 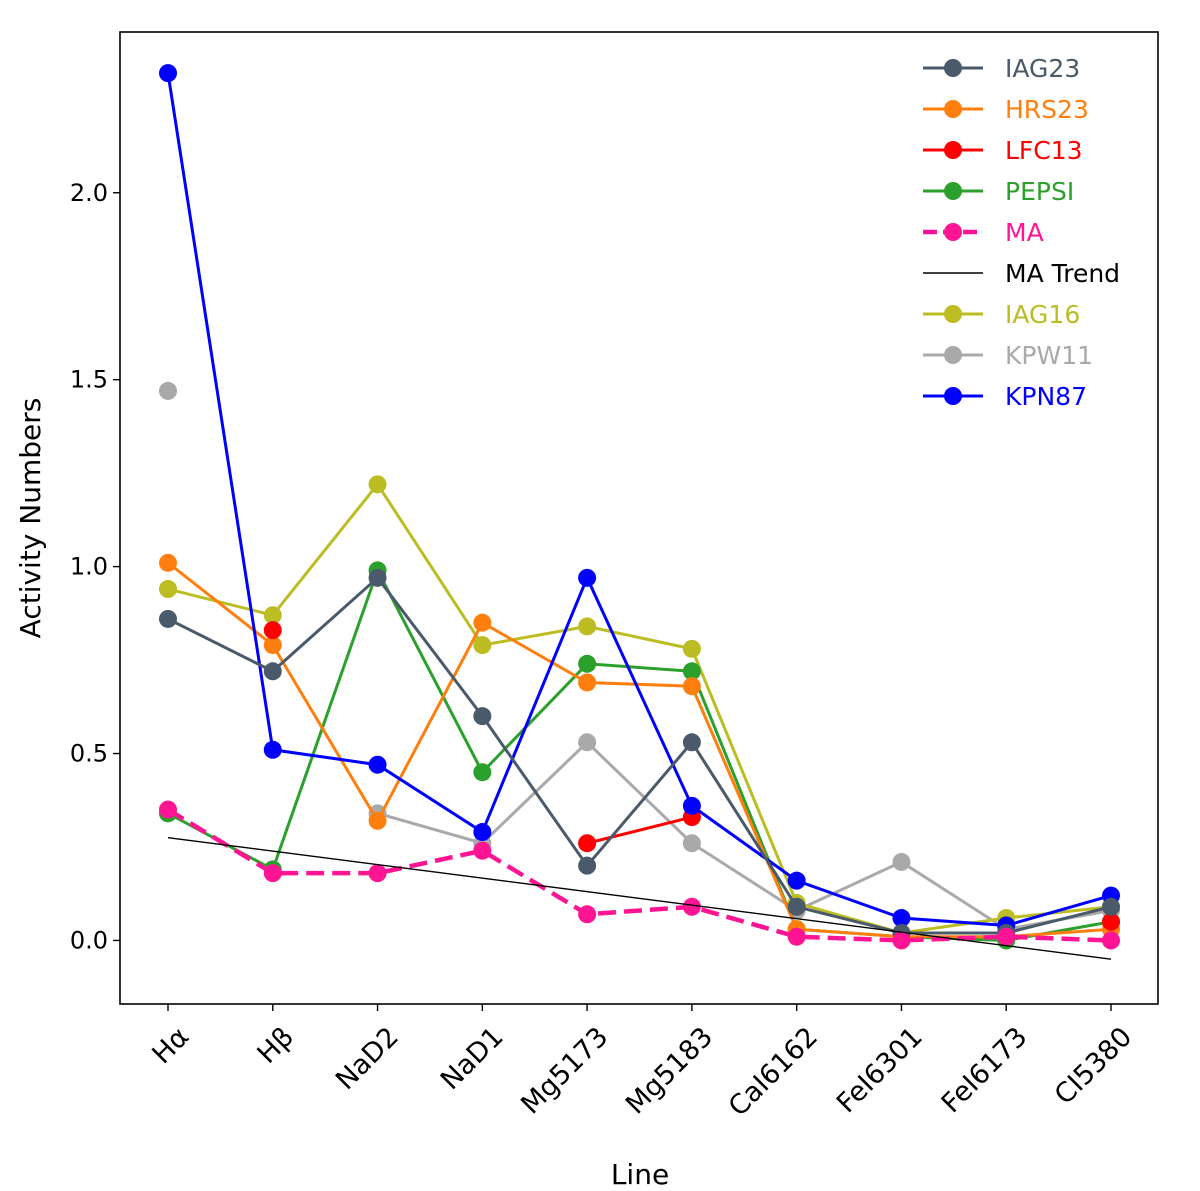 What do you see at coordinates (1049, 355) in the screenshot?
I see `legend-label: KPW11` at bounding box center [1049, 355].